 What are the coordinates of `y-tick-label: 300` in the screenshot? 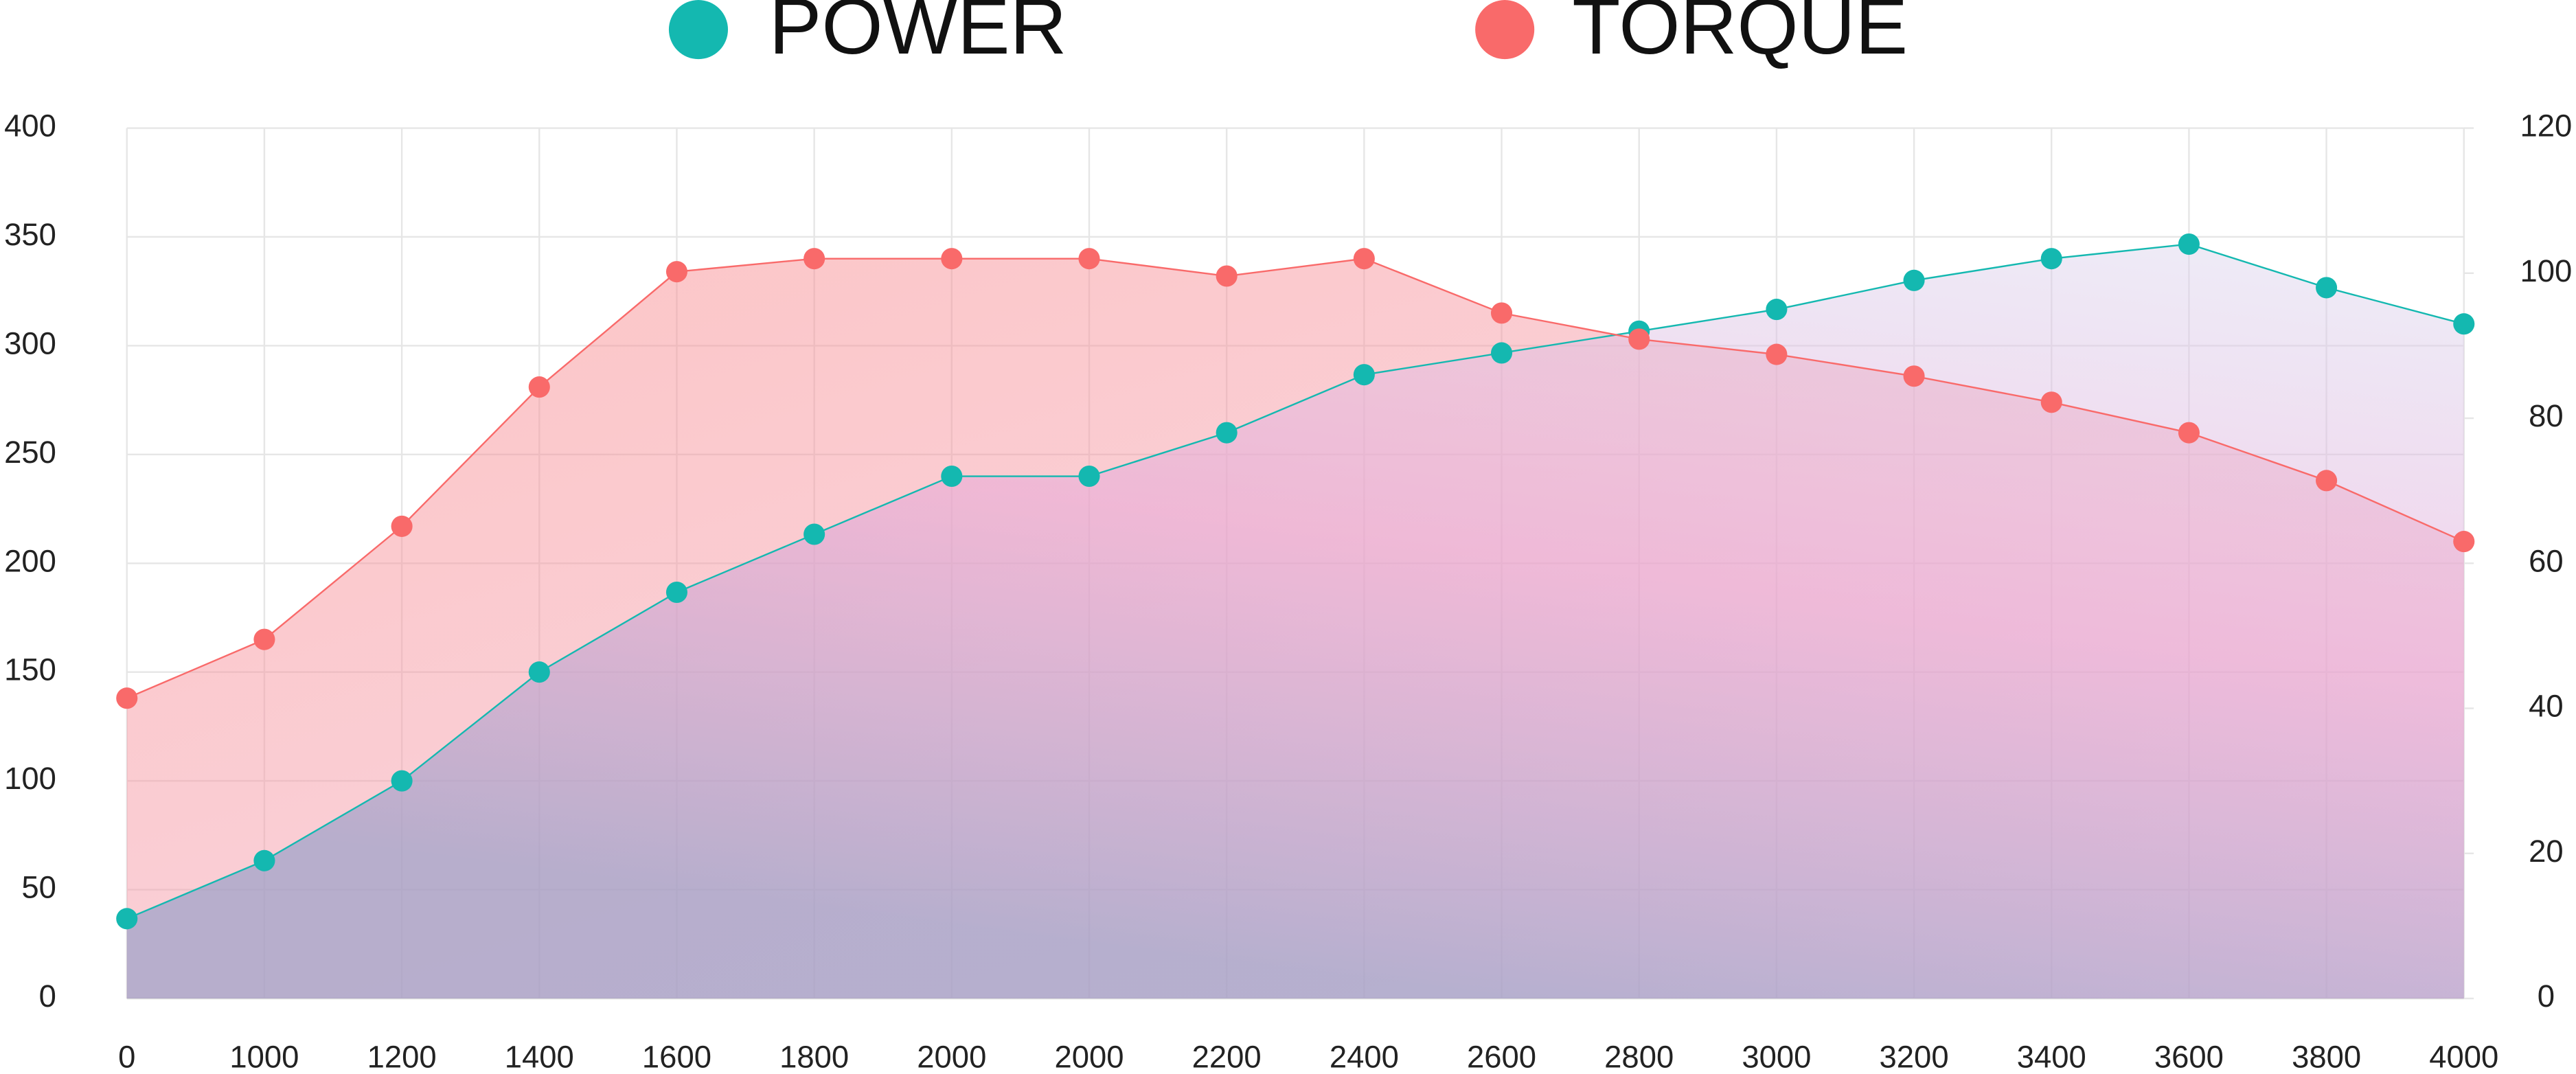 It's located at (30, 343).